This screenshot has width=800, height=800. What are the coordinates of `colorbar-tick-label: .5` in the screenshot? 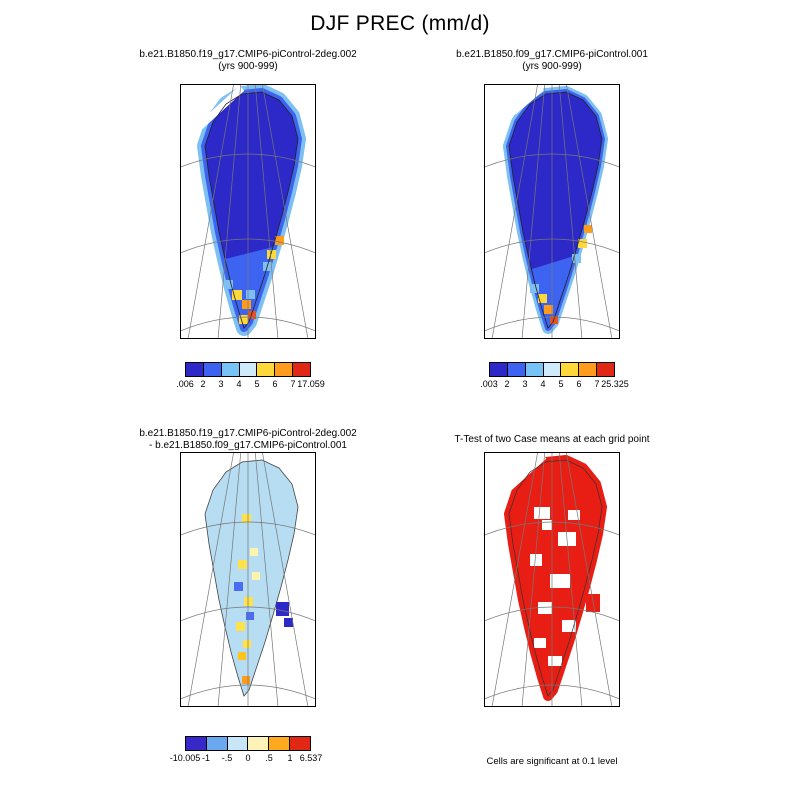 It's located at (269, 758).